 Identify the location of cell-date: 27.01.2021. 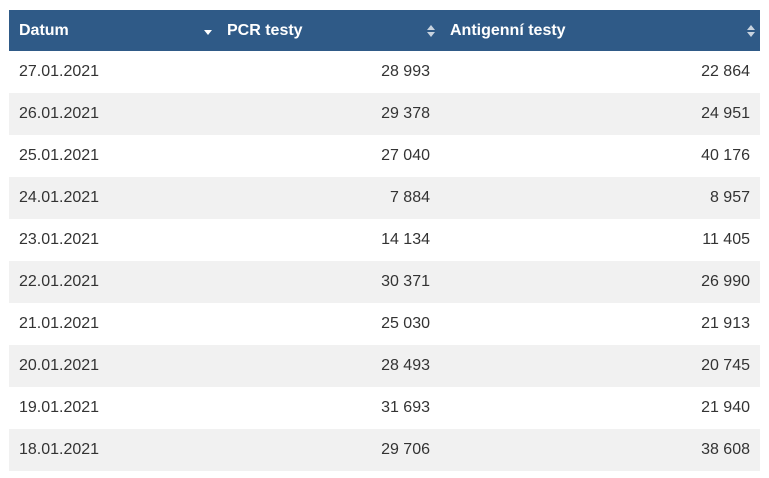
(59, 71).